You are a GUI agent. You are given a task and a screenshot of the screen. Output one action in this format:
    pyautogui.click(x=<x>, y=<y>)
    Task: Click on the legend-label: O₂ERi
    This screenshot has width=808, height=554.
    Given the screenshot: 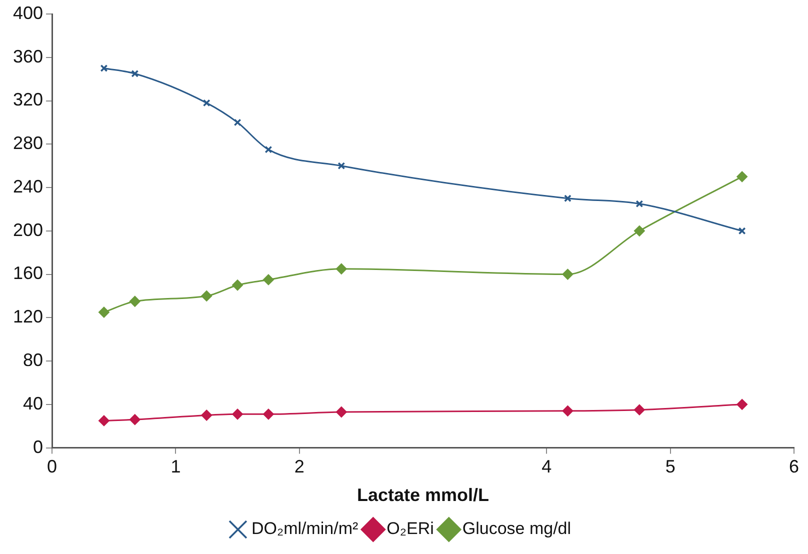 What is the action you would take?
    pyautogui.click(x=410, y=528)
    